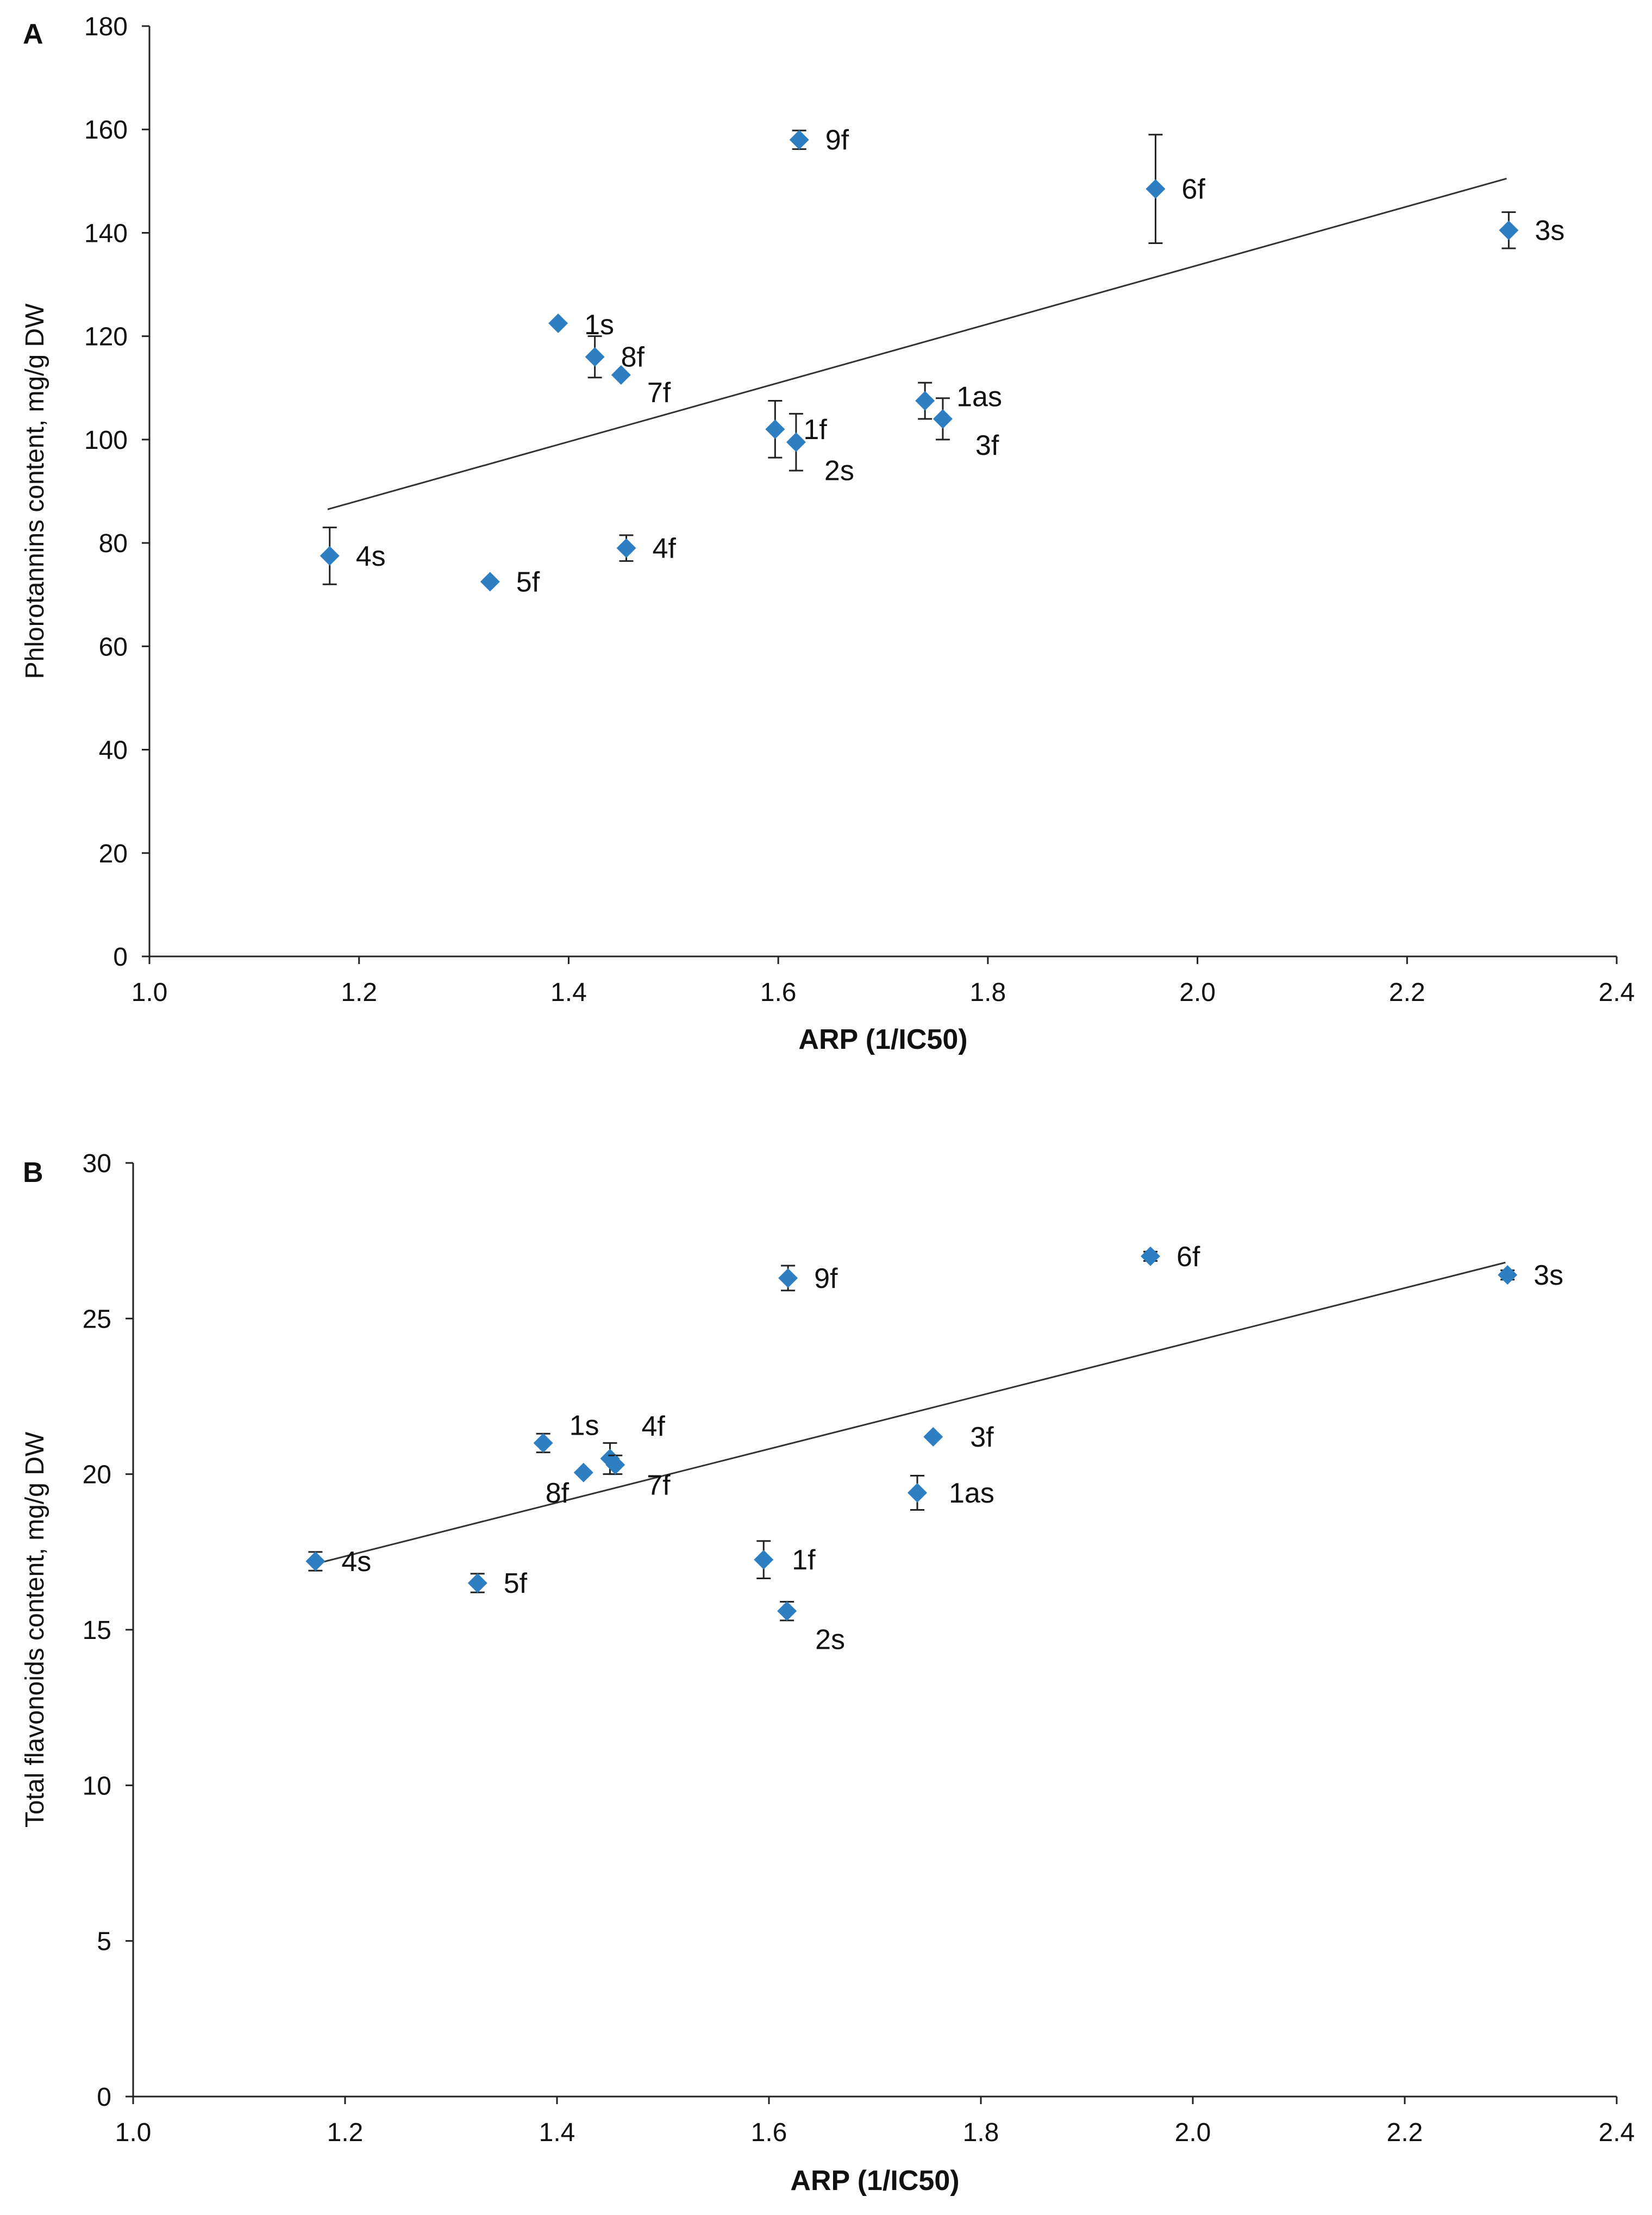  What do you see at coordinates (33, 1173) in the screenshot?
I see `panel-label: B` at bounding box center [33, 1173].